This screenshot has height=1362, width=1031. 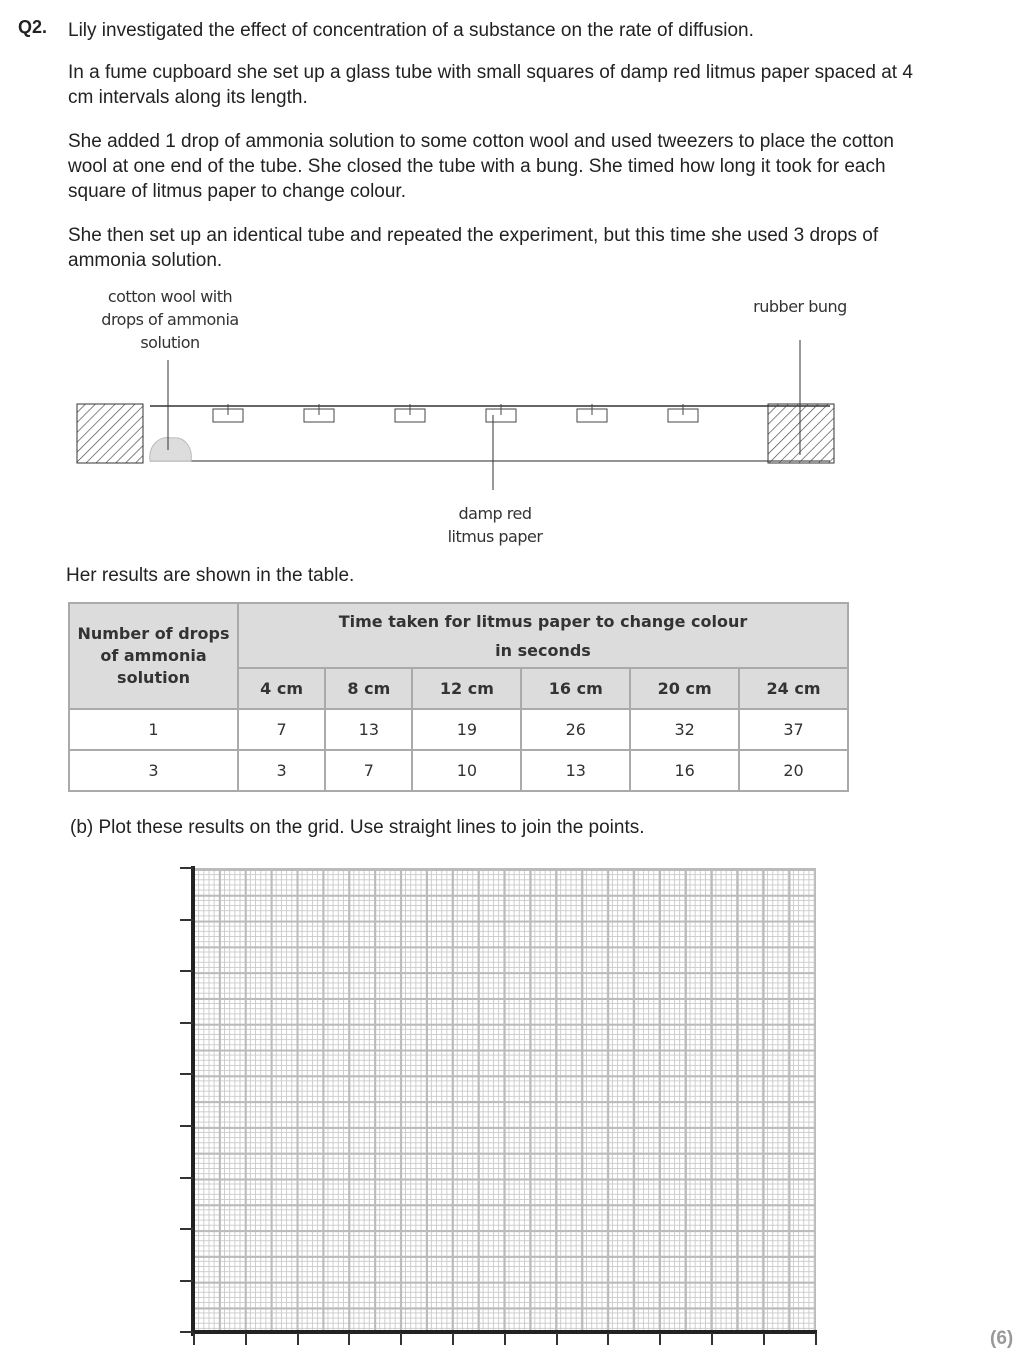 I want to click on col-header: 24 cm, so click(x=793, y=688).